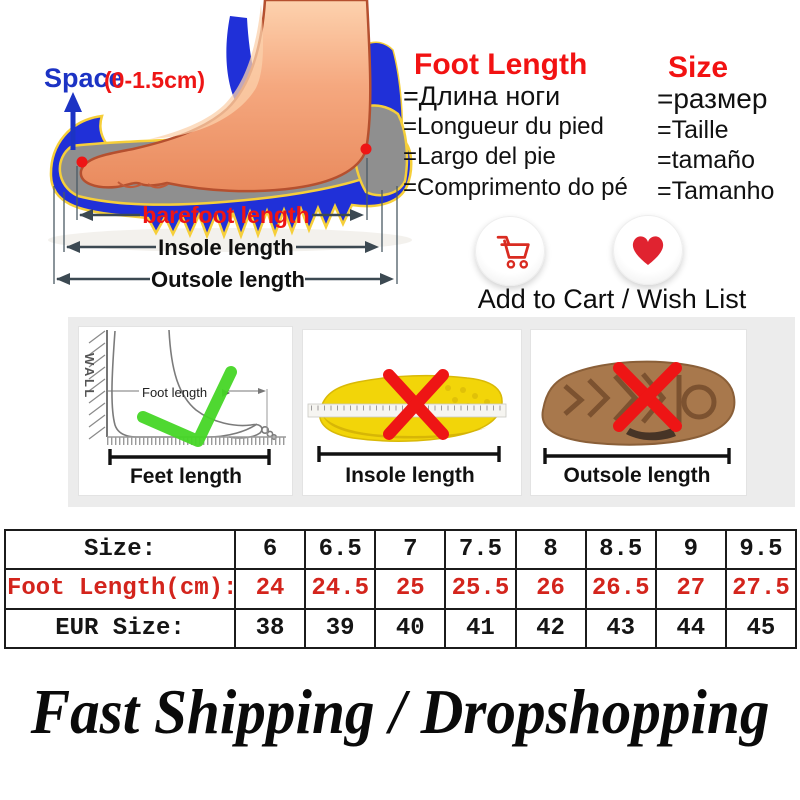  I want to click on table-cell: 24.5, so click(340, 589).